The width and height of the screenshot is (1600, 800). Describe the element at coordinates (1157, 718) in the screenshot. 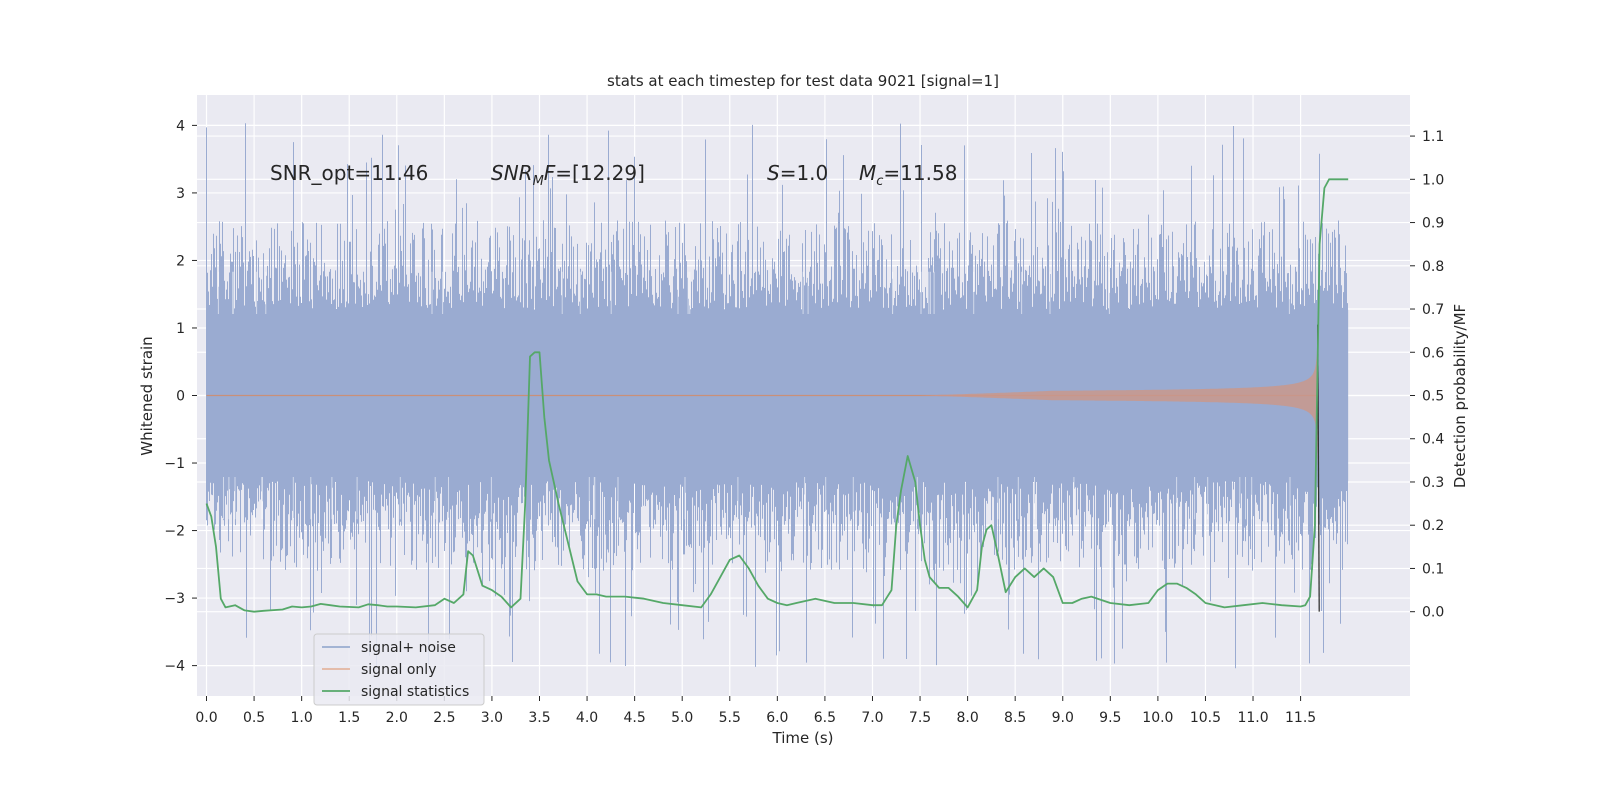

I see `x-tick-label: 10.0` at that location.